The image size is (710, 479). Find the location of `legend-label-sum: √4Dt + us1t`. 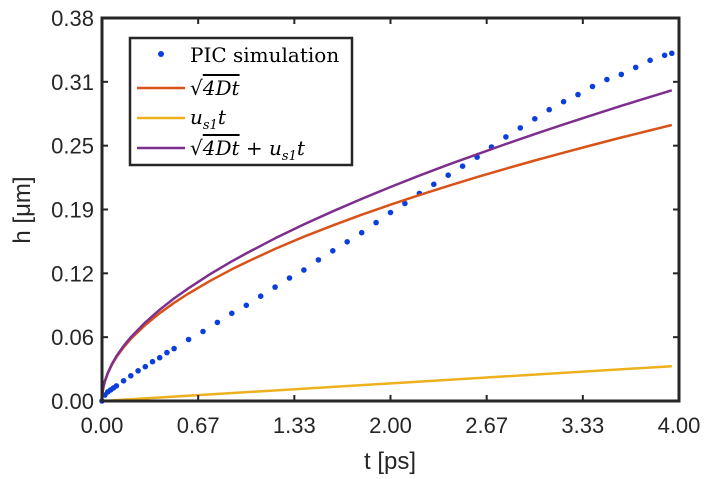

legend-label-sum: √4Dt + us1t is located at coordinates (248, 150).